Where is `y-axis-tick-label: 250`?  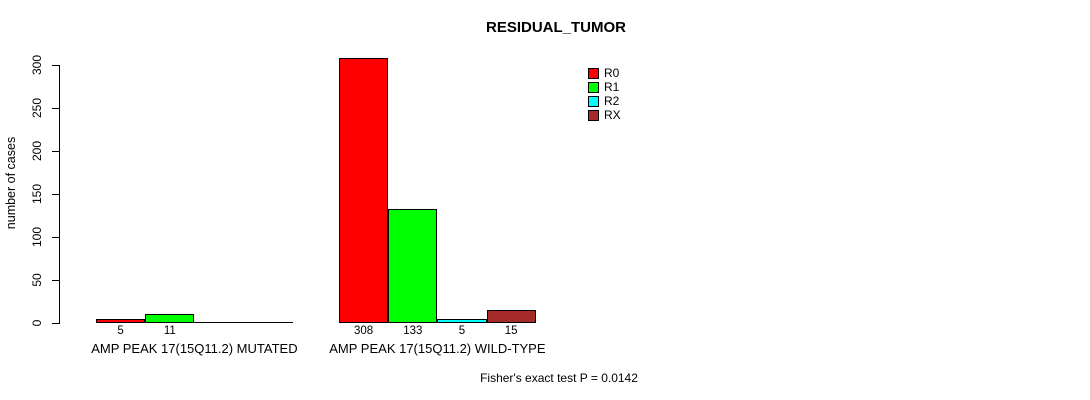 y-axis-tick-label: 250 is located at coordinates (37, 108).